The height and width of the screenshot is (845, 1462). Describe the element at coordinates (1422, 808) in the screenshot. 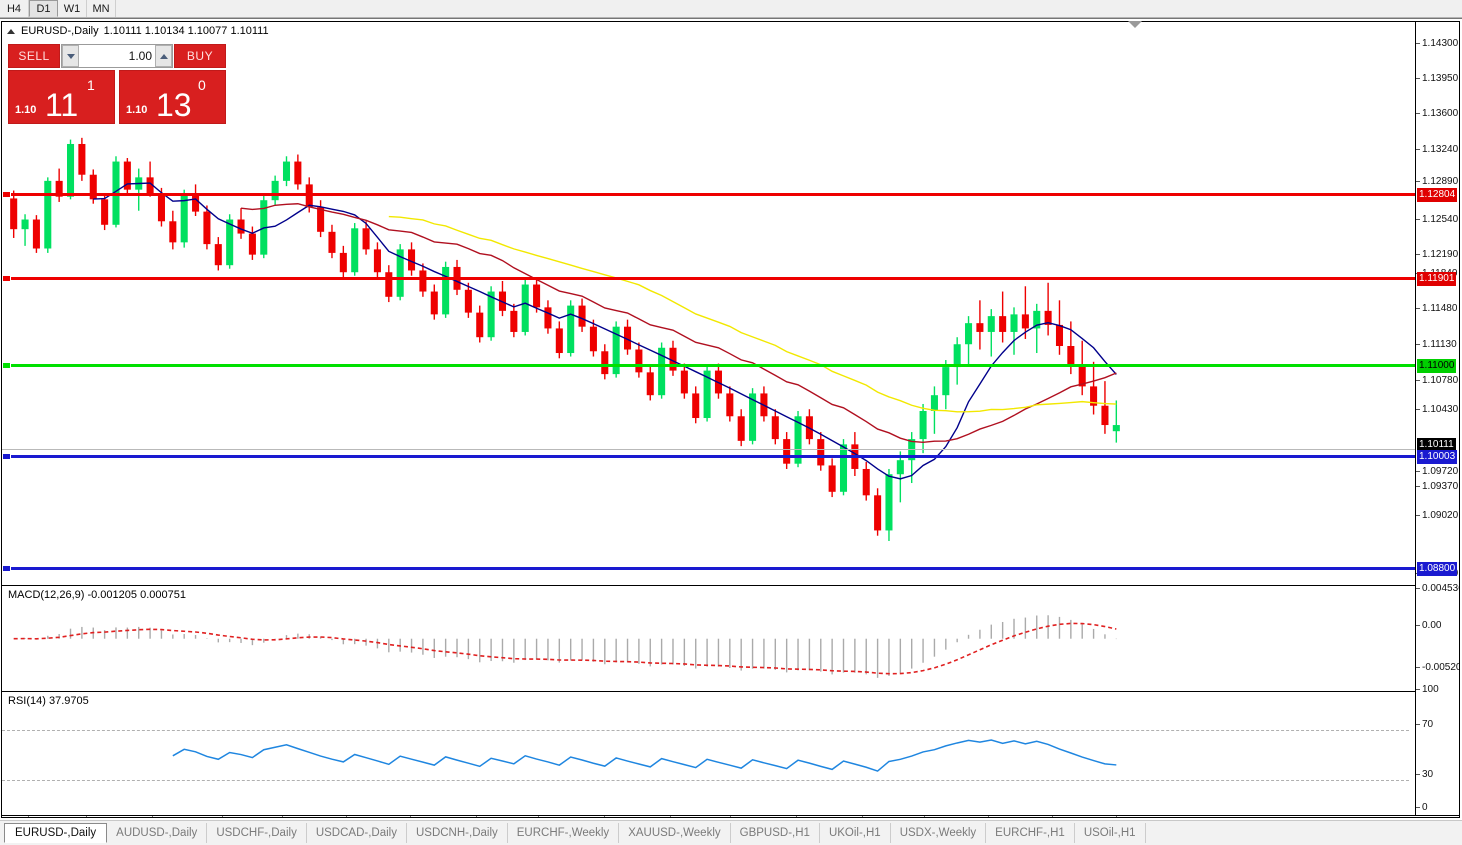

I see `rsi-tick: 0` at that location.